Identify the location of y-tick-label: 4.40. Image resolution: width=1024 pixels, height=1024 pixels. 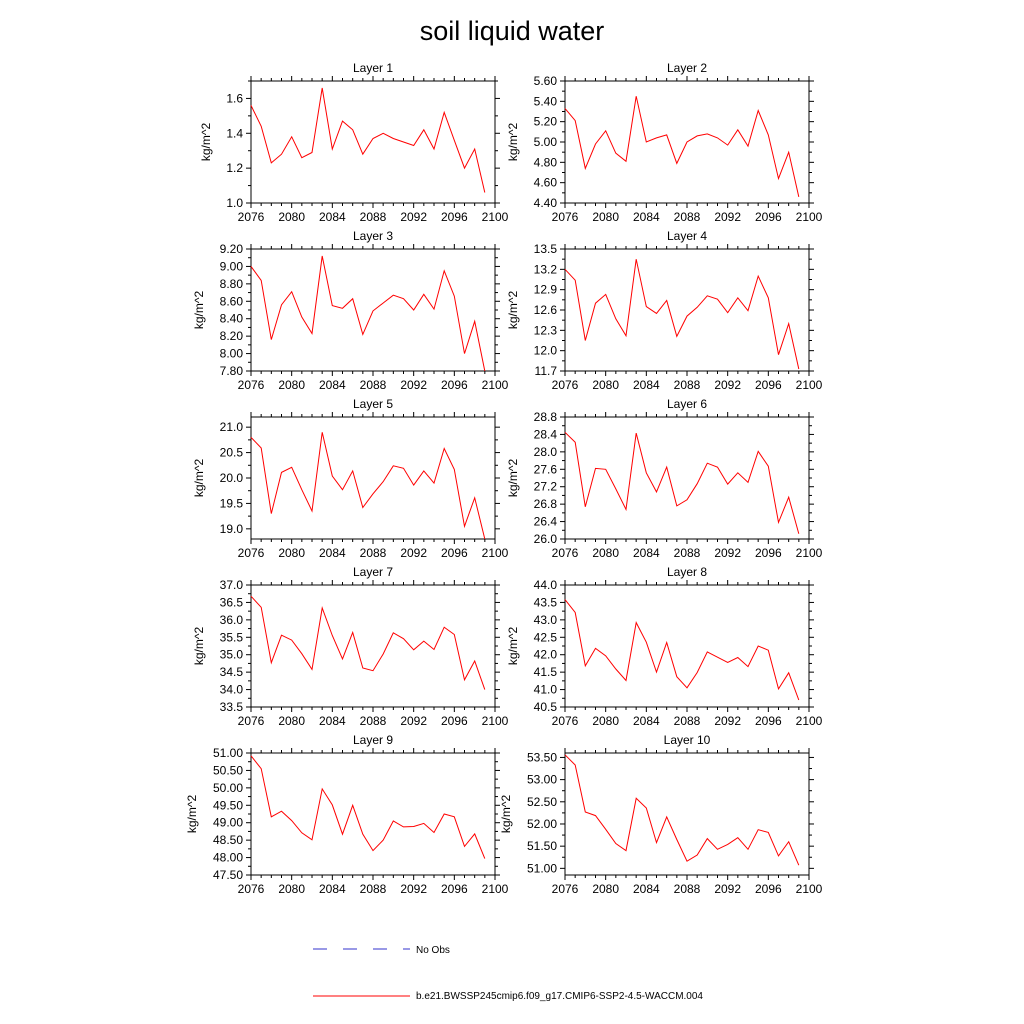
(546, 203).